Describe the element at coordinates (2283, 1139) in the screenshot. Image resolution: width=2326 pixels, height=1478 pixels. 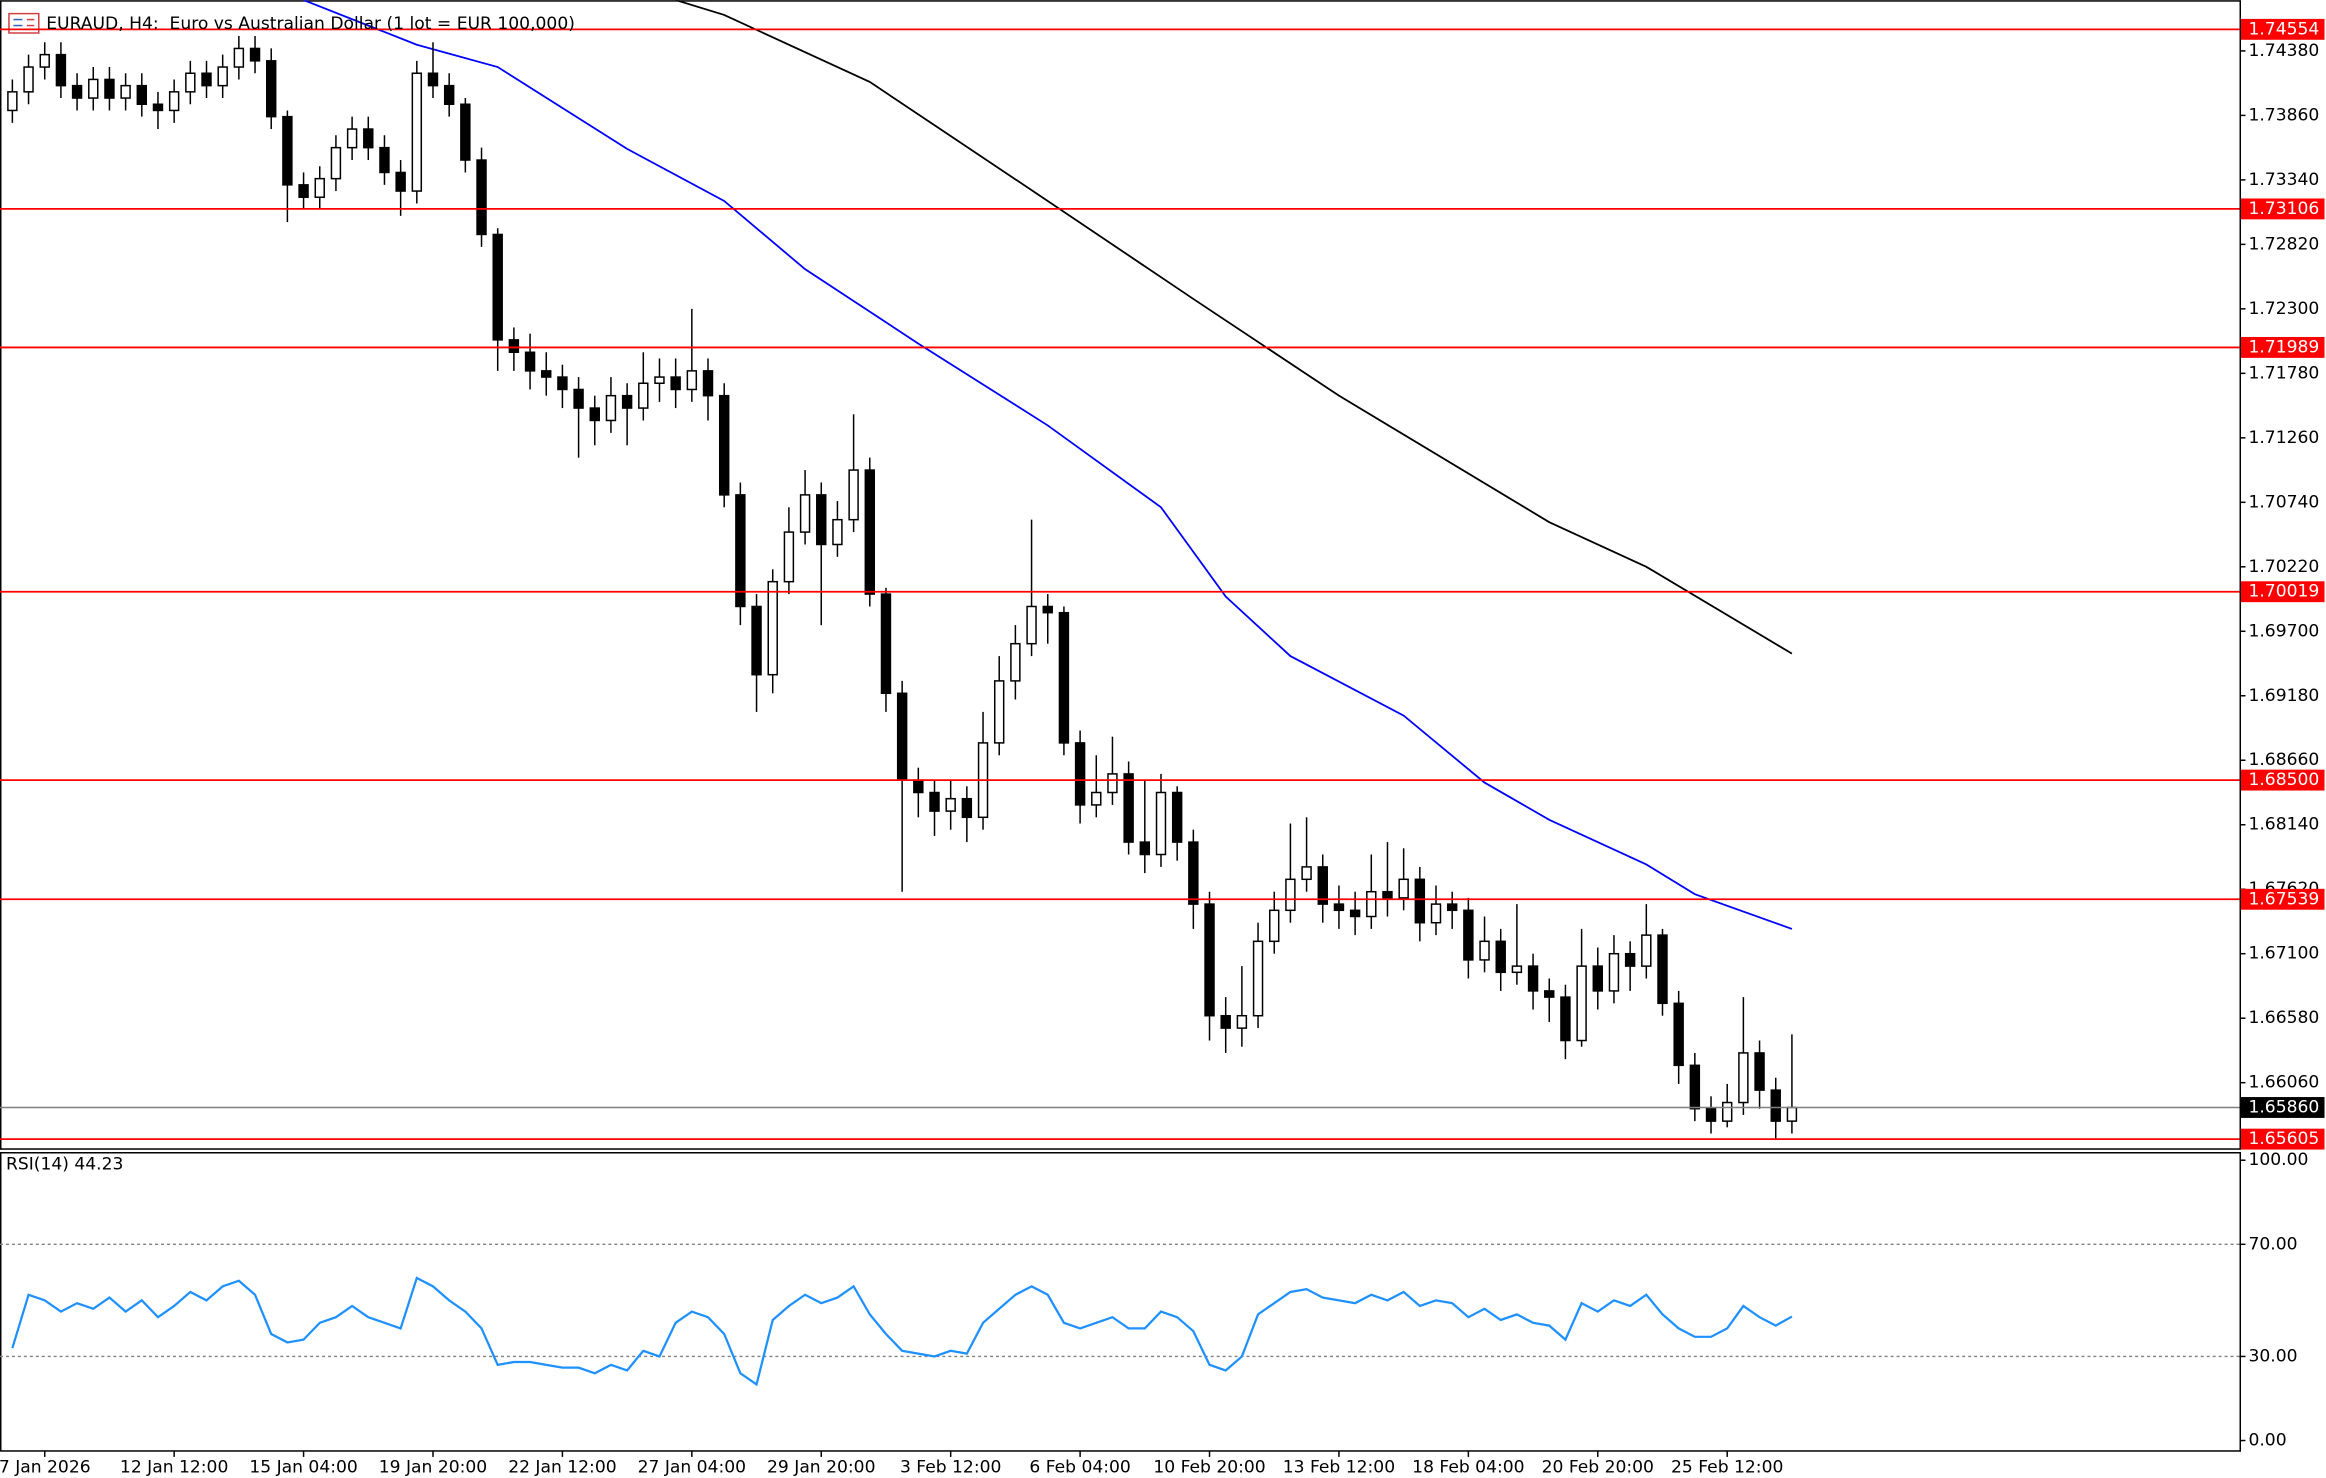
I see `level-label: 1.65605` at that location.